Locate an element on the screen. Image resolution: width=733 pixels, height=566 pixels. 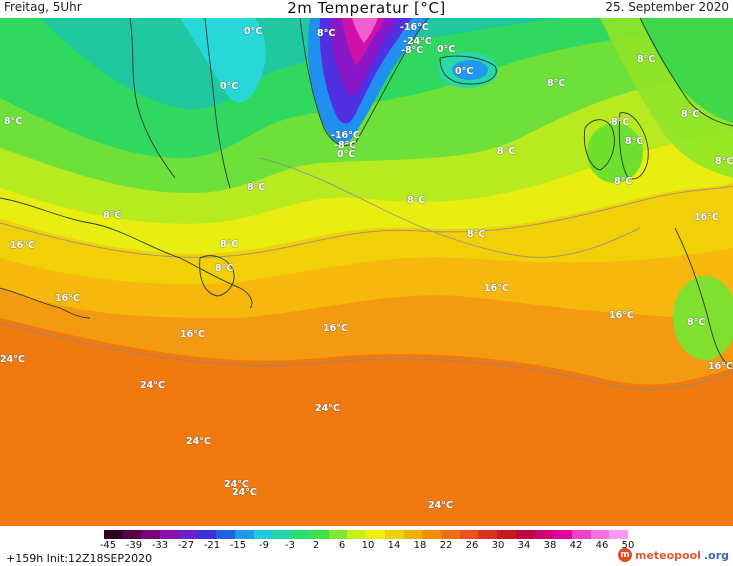
color-scale-tick: 6 is located at coordinates (342, 545).